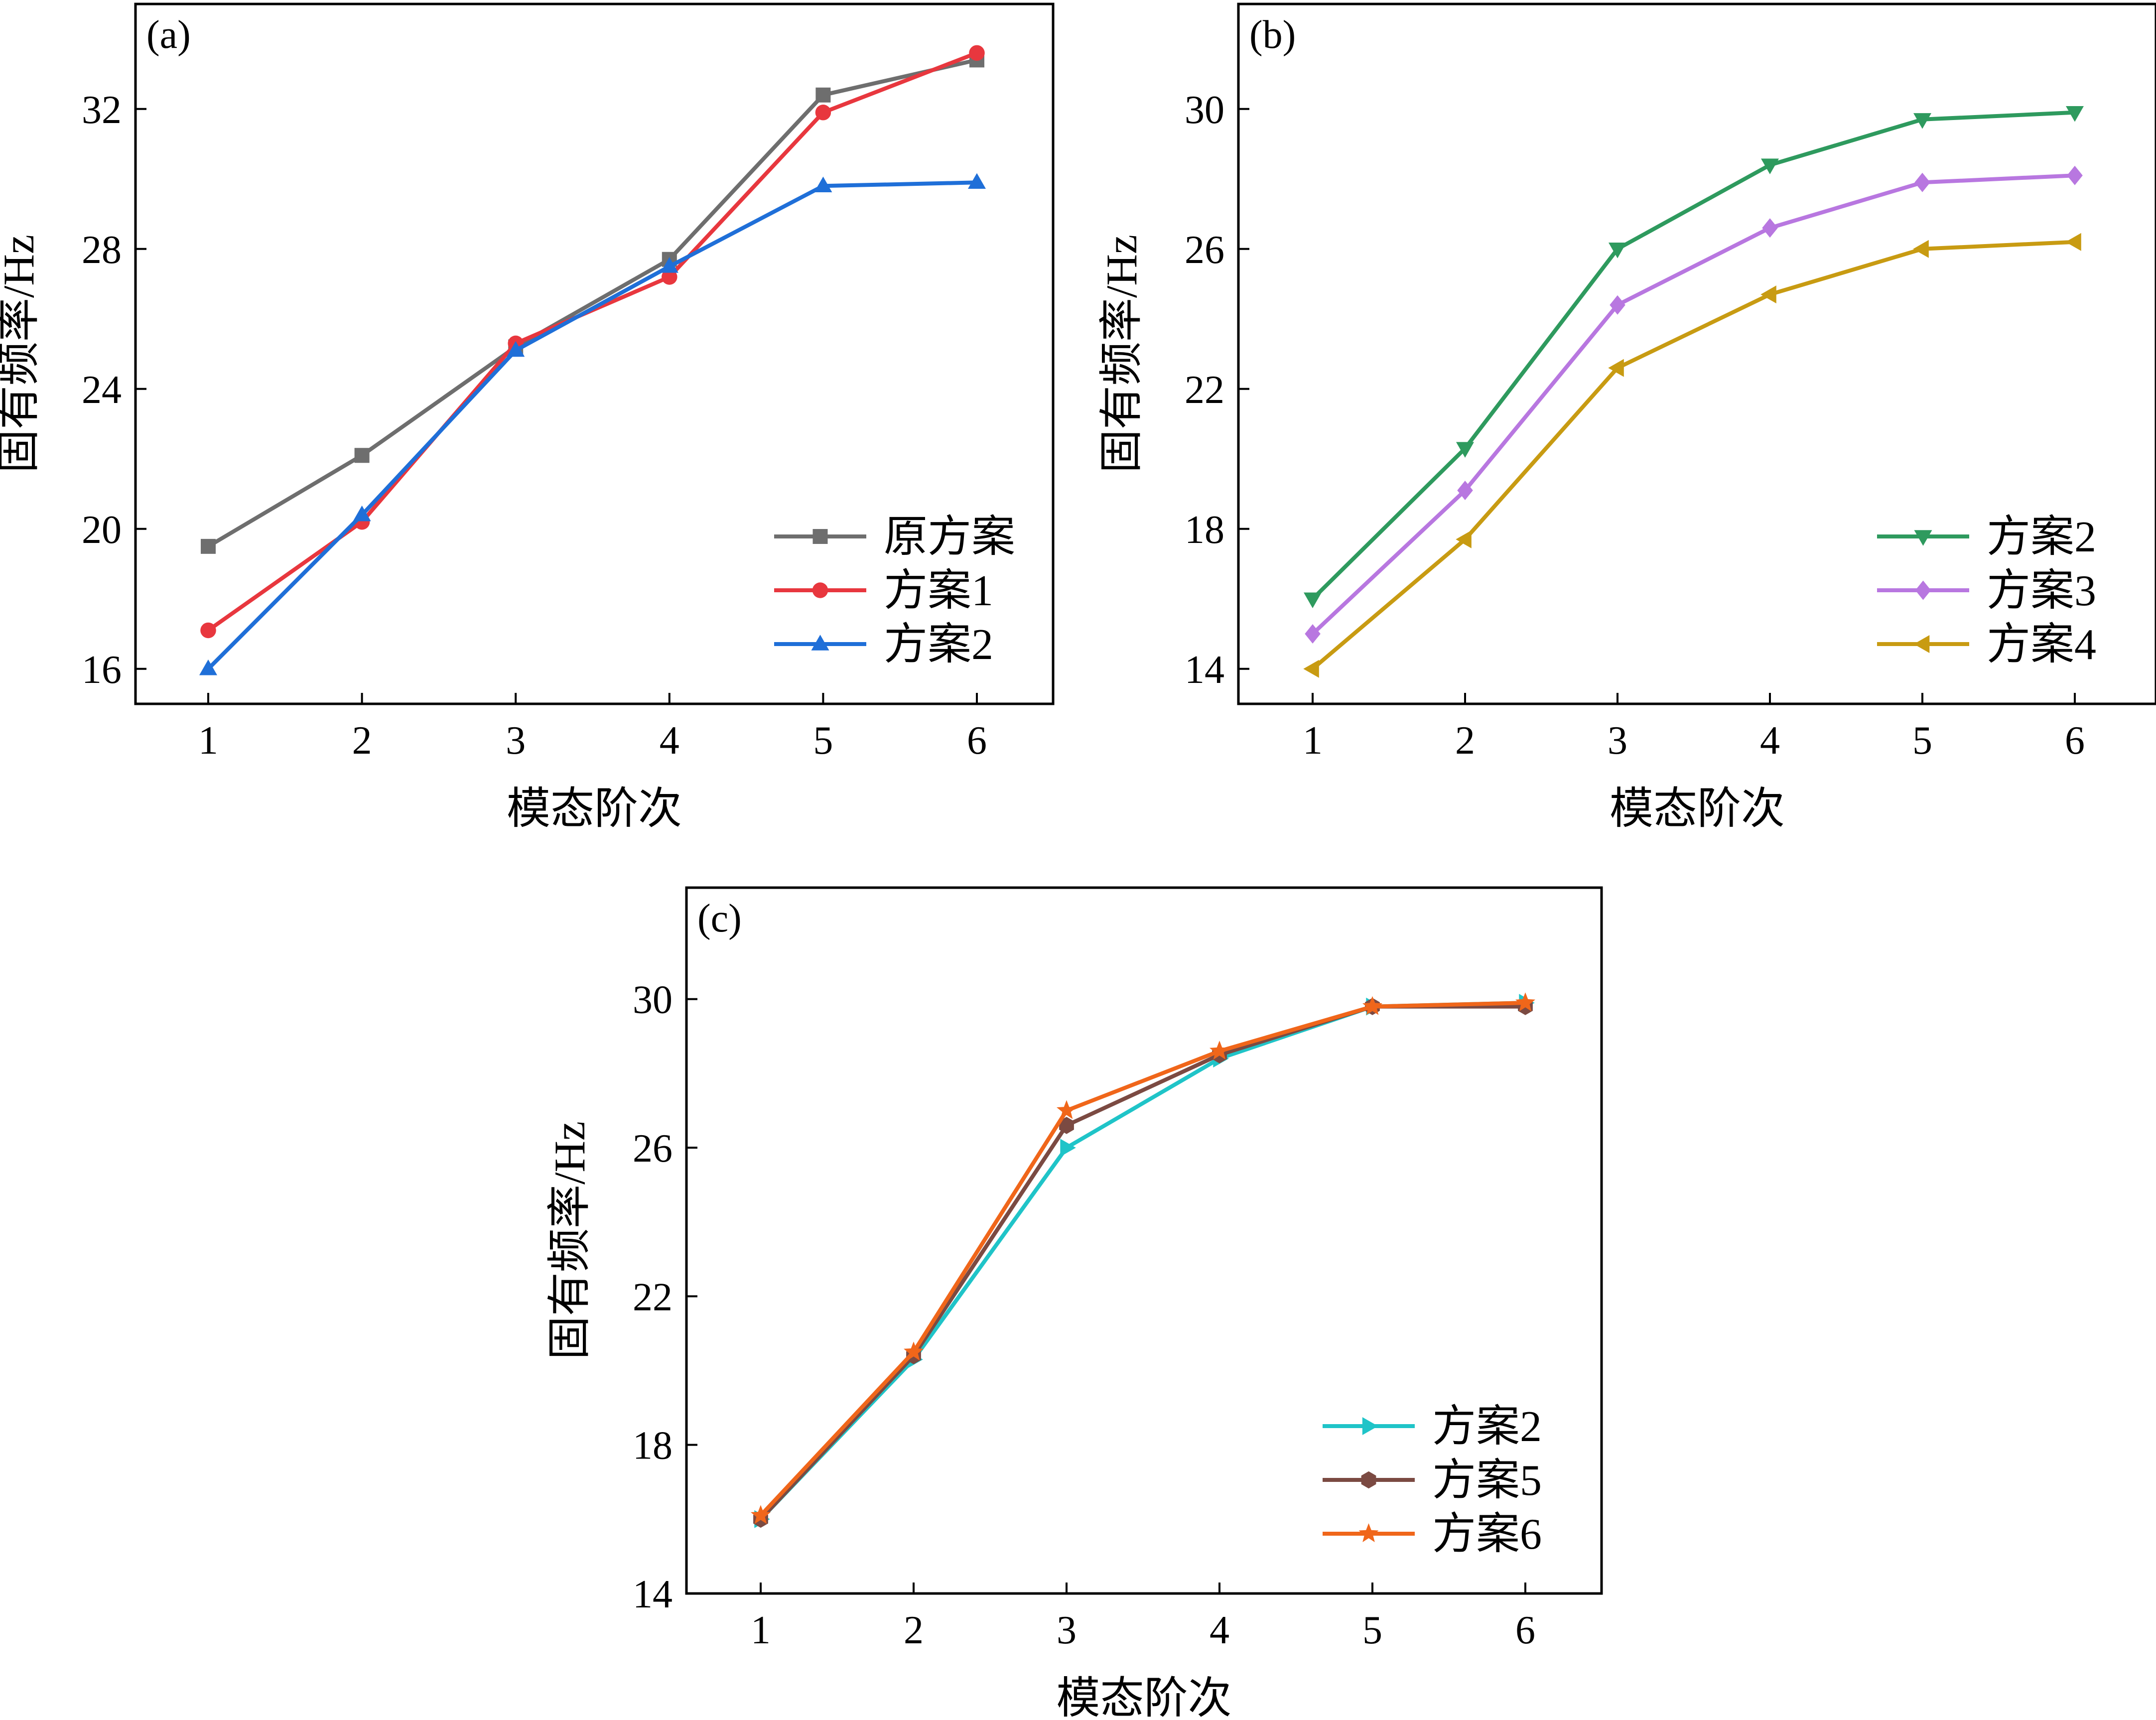  What do you see at coordinates (1204, 670) in the screenshot?
I see `y-tick-label: 14` at bounding box center [1204, 670].